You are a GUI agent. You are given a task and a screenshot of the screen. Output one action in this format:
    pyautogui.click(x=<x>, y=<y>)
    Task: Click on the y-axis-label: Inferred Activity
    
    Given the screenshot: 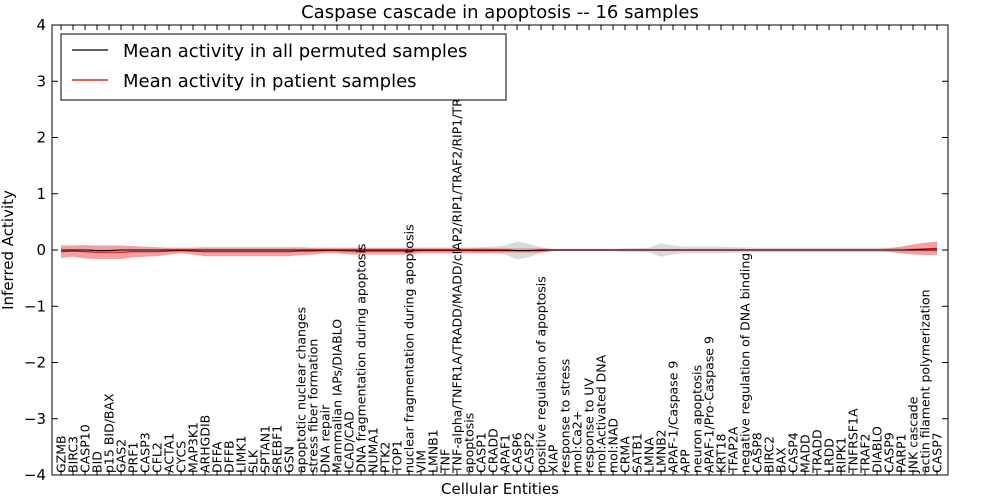 What is the action you would take?
    pyautogui.click(x=8, y=250)
    